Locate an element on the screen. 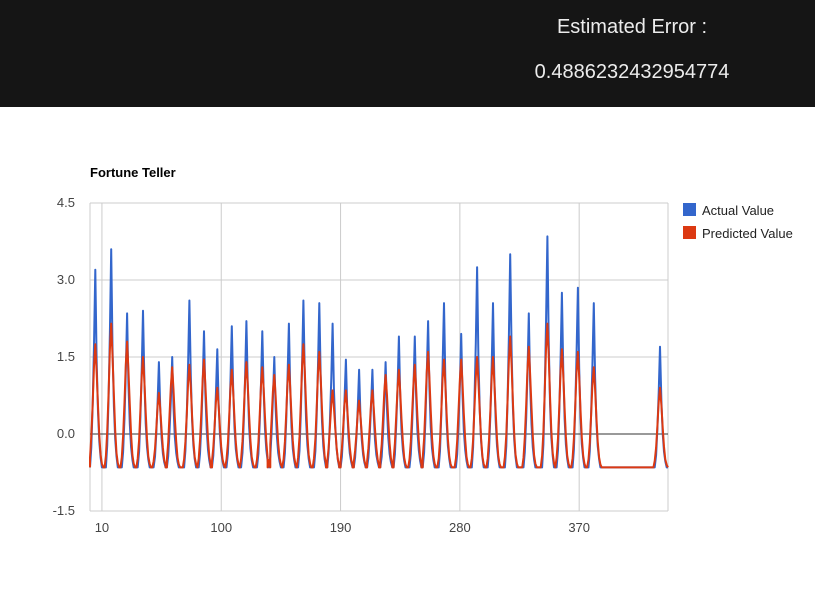 The image size is (815, 591). y-tick-label: 4.5 is located at coordinates (66, 202).